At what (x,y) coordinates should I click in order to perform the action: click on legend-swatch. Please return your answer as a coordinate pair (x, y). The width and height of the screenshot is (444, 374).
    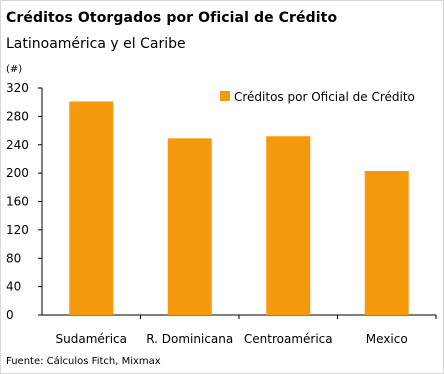
    Looking at the image, I should click on (225, 96).